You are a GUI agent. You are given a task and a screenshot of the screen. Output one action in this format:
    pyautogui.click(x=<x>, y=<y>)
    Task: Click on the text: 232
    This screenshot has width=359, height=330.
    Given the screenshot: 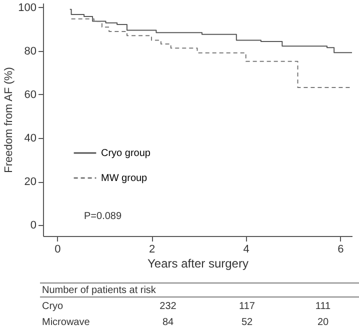 What is the action you would take?
    pyautogui.click(x=168, y=306)
    